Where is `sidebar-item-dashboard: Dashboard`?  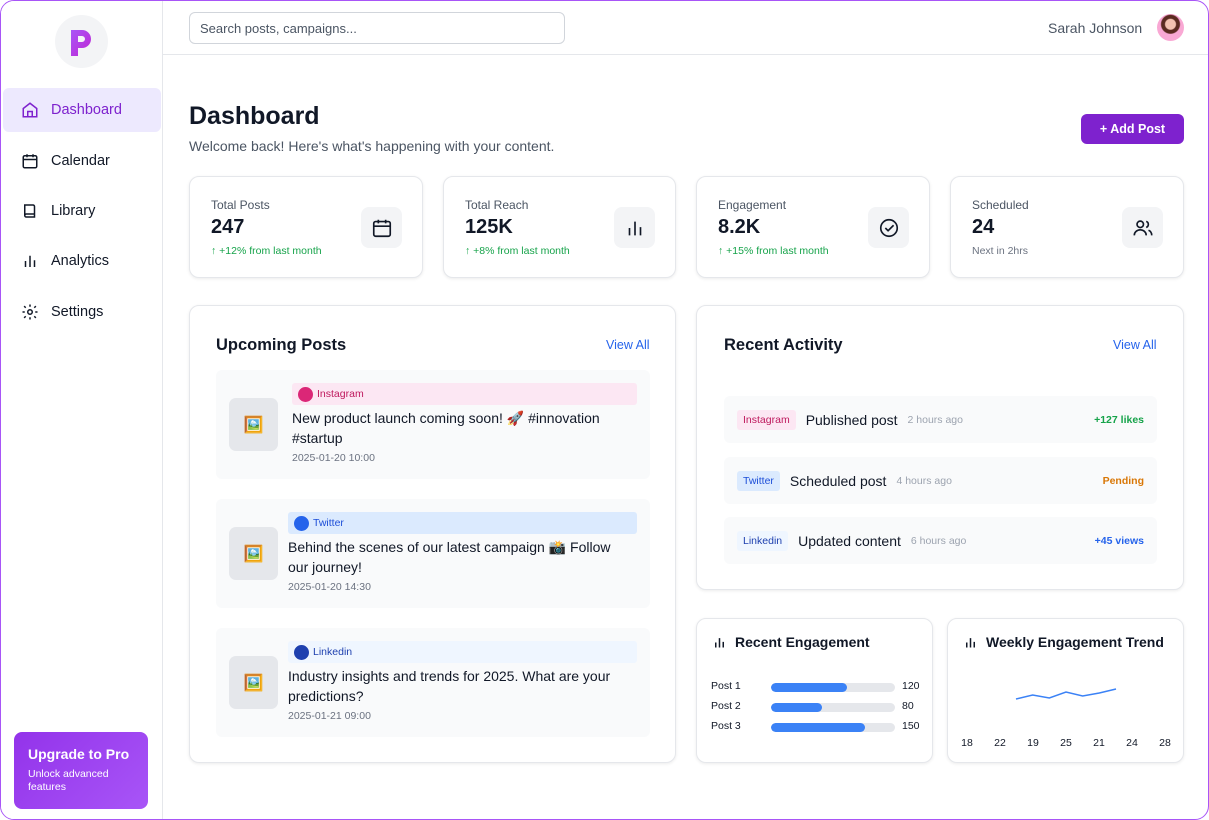 sidebar-item-dashboard: Dashboard is located at coordinates (82, 110).